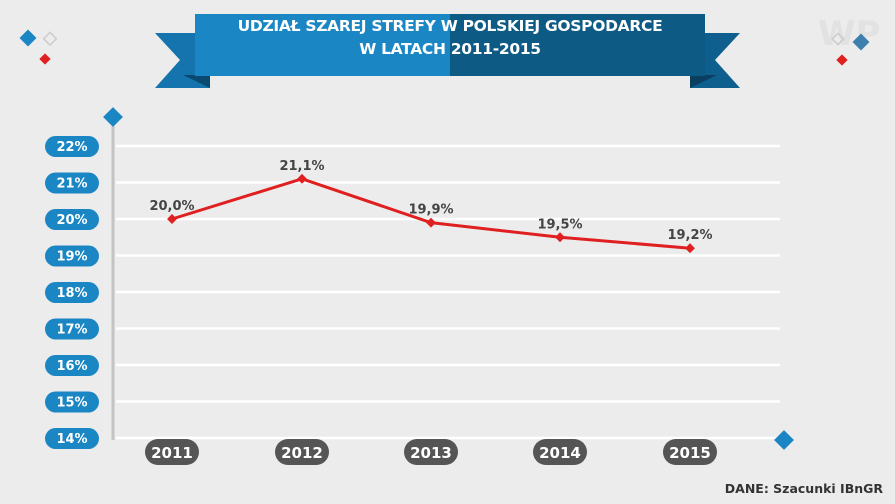  Describe the element at coordinates (430, 210) in the screenshot. I see `data-label: 19,9%` at that location.